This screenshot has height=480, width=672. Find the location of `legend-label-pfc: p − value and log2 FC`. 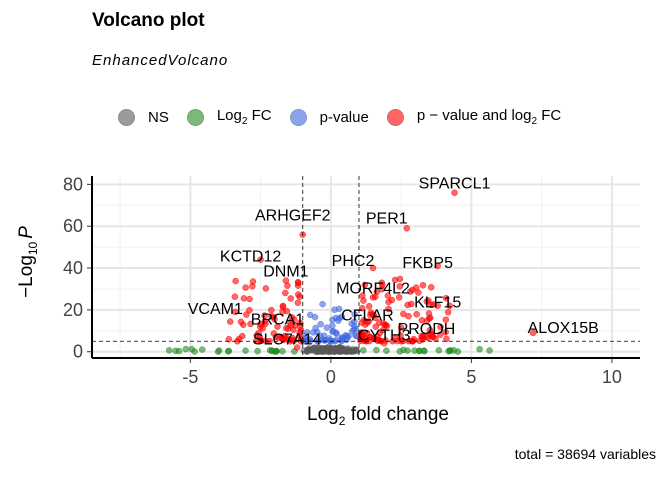

legend-label-pfc: p − value and log2 FC is located at coordinates (489, 117).